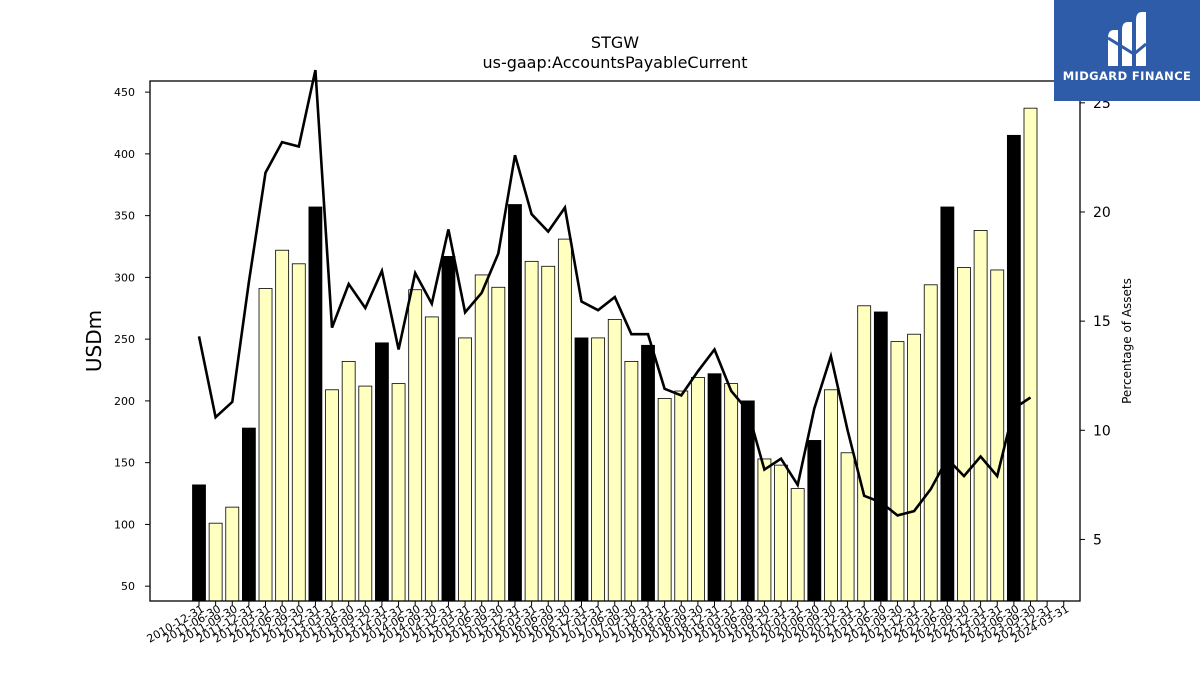 Image resolution: width=1200 pixels, height=675 pixels. What do you see at coordinates (615, 62) in the screenshot?
I see `chart-subtitle: us-gaap:AccountsPayableCurrent` at bounding box center [615, 62].